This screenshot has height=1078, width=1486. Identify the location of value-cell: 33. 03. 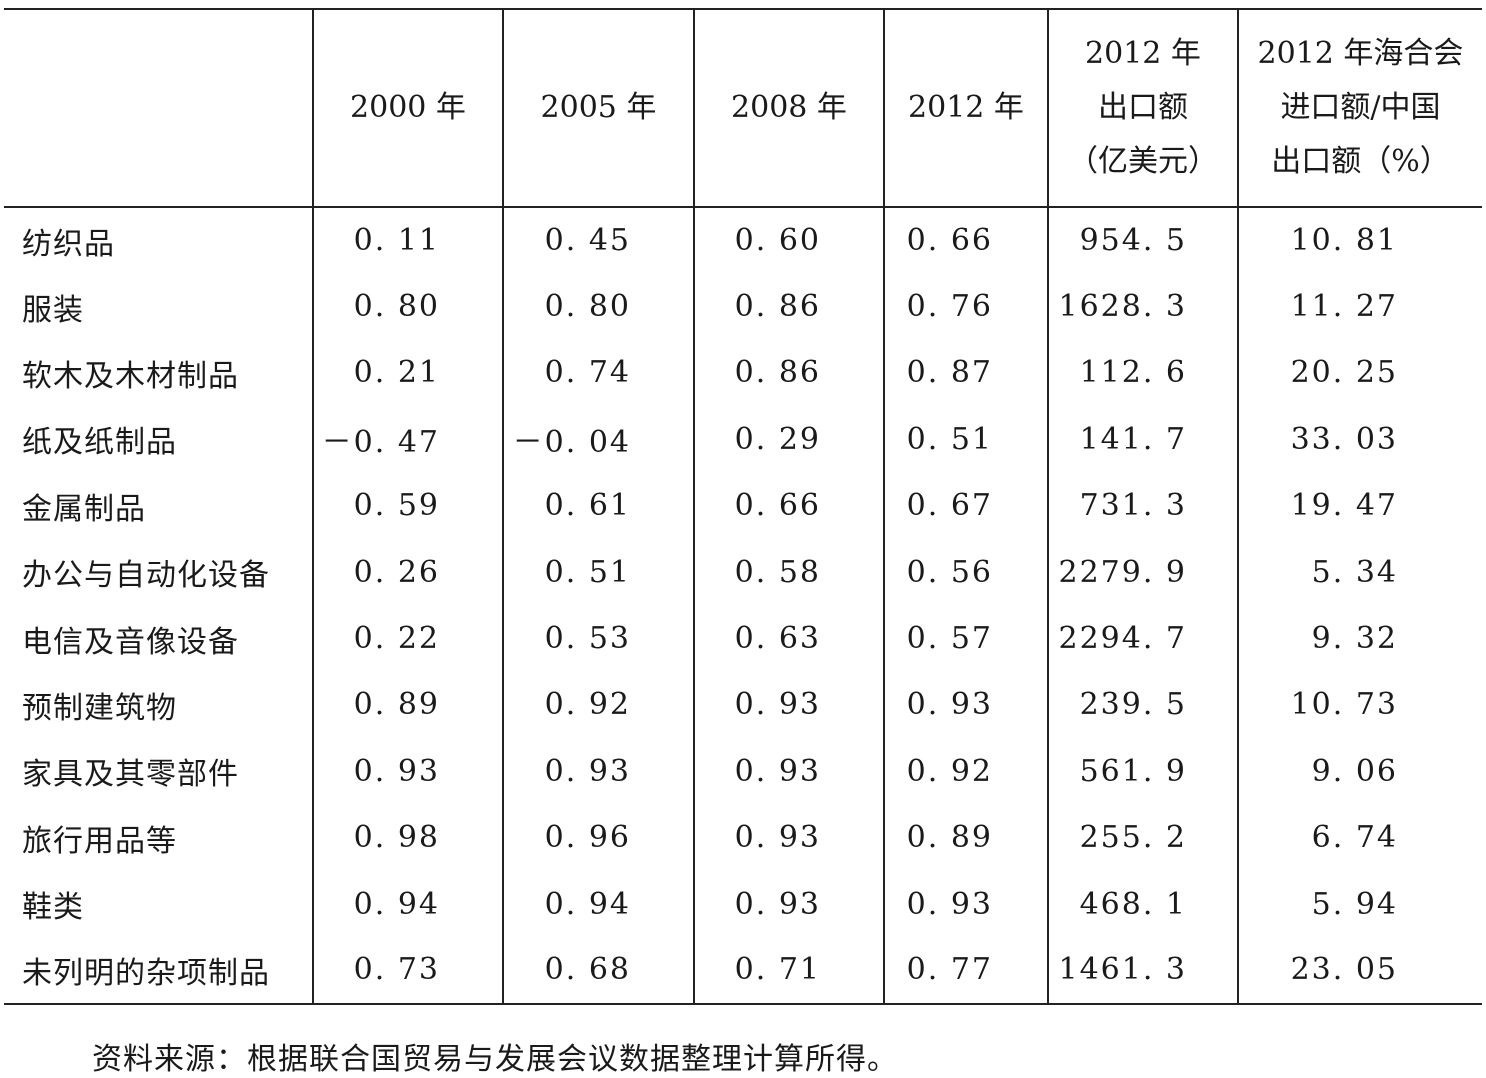
(1359, 439).